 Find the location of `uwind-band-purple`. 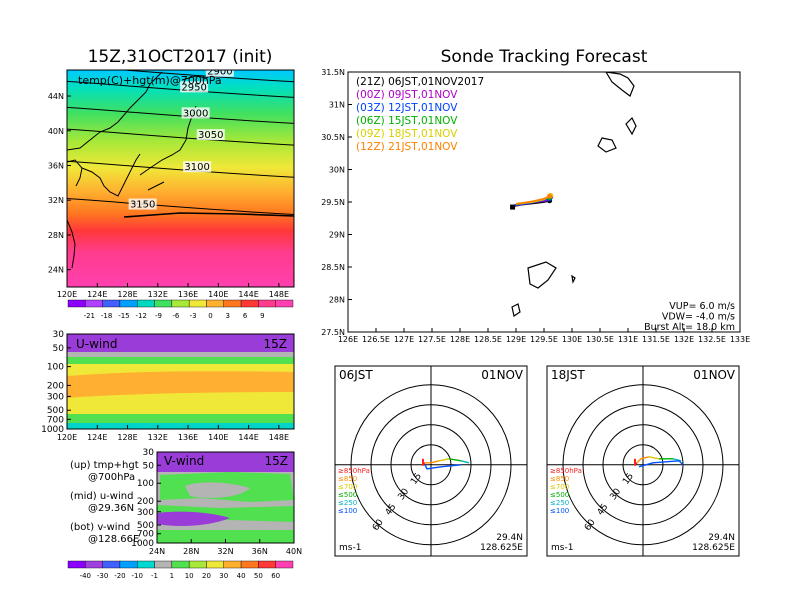

uwind-band-purple is located at coordinates (180, 345).